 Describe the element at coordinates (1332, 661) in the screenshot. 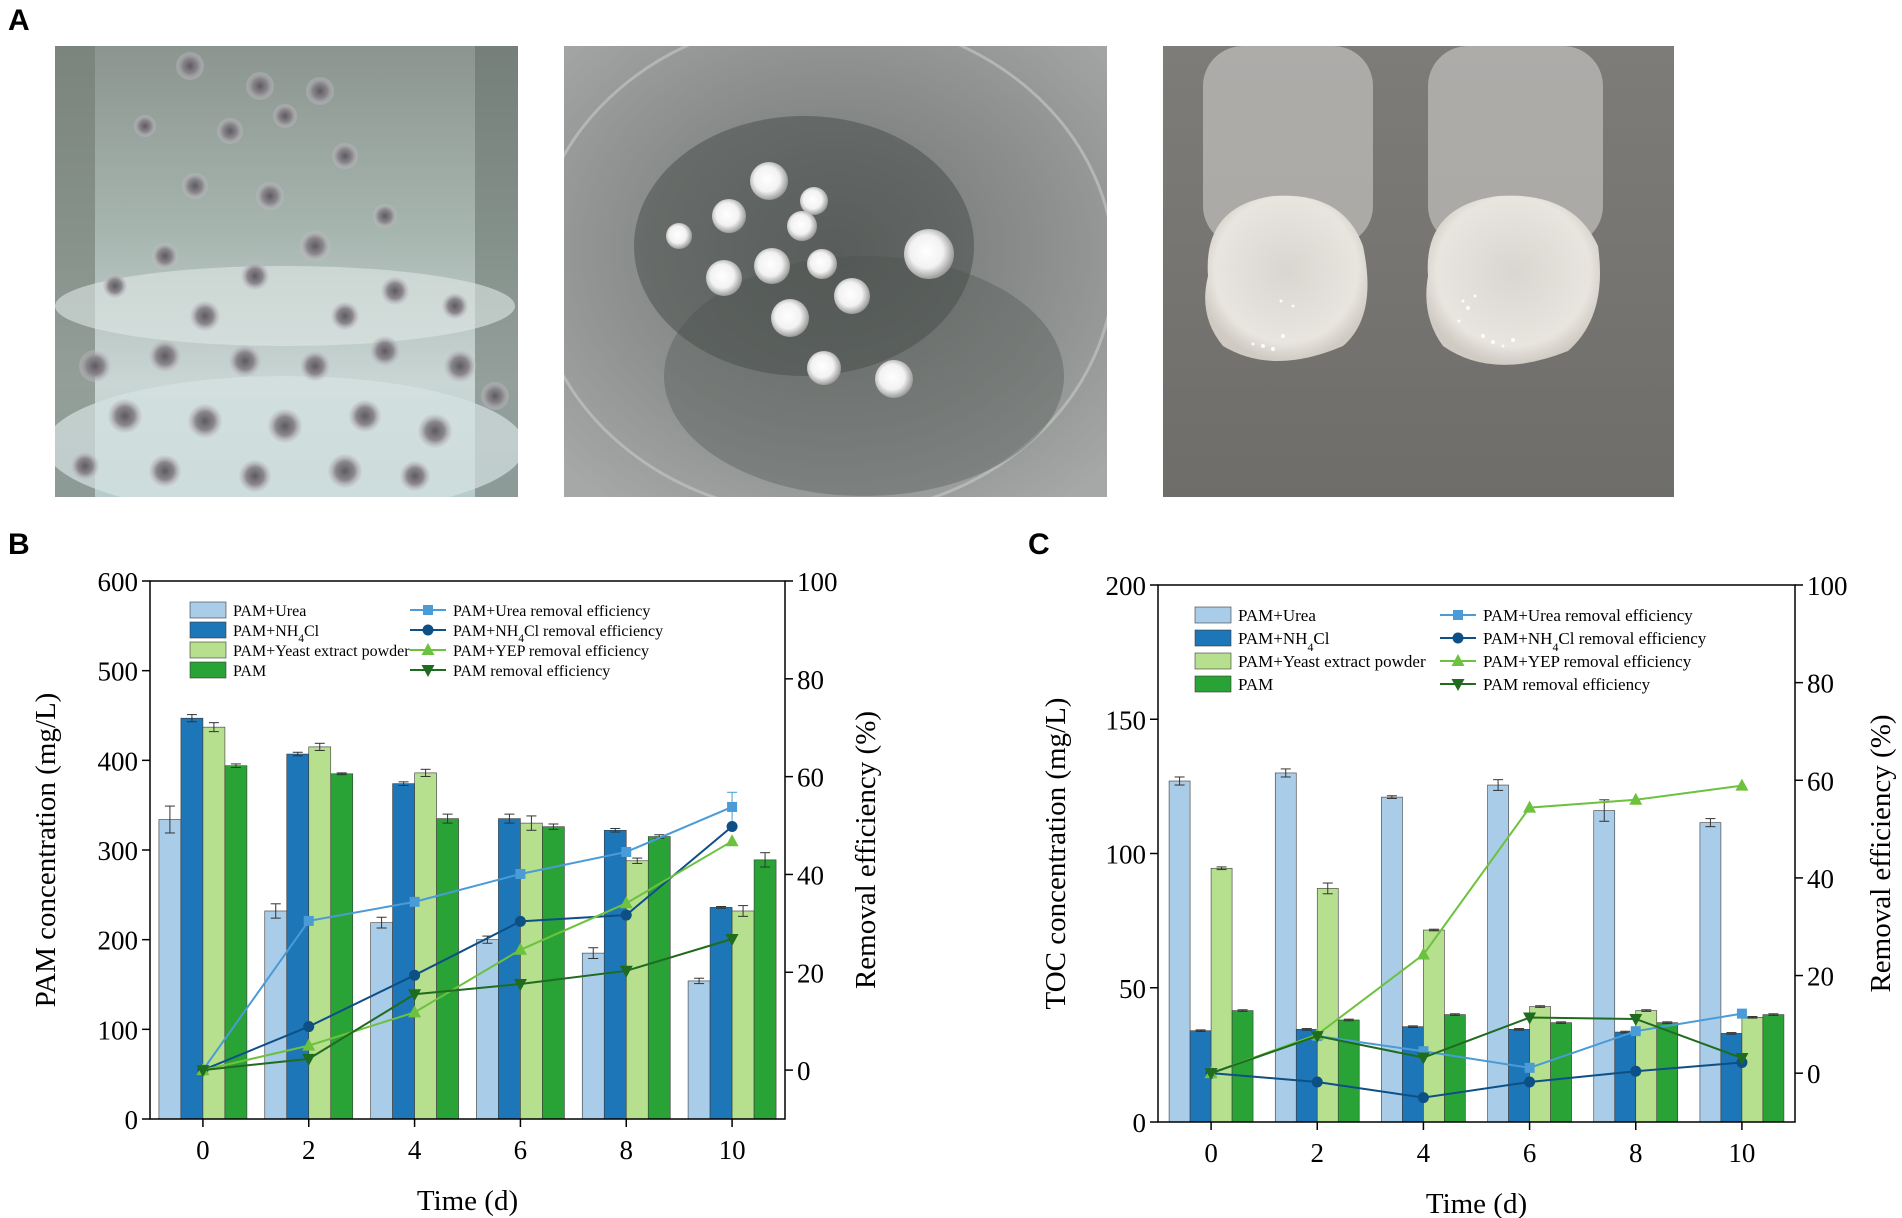

I see `legend-label: PAM+Yeast extract powder` at that location.